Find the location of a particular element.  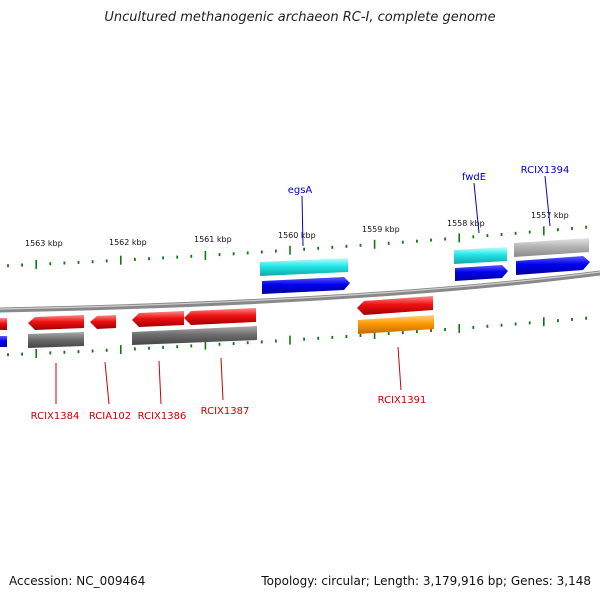

kbp-label: 1562 kbp is located at coordinates (128, 242).